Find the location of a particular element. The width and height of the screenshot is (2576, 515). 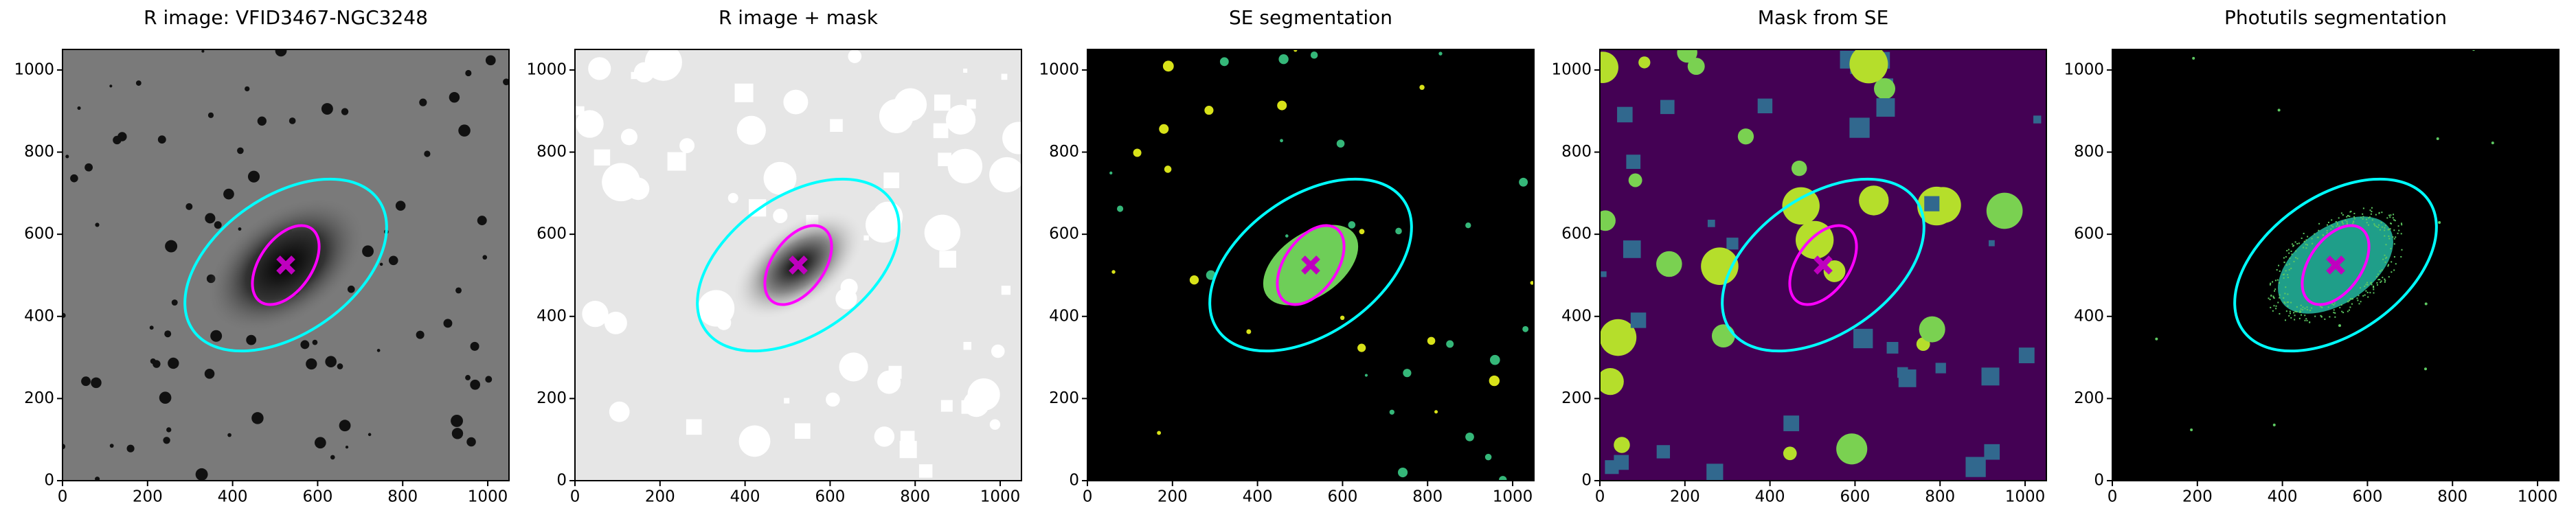

y-tick-label: 800 is located at coordinates (39, 152).